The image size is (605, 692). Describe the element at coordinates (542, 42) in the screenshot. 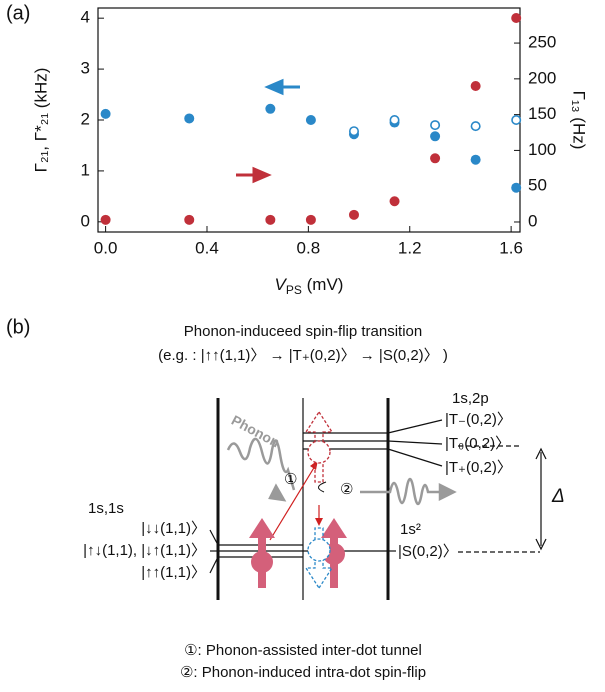

I see `y2-tick-label: 250` at that location.